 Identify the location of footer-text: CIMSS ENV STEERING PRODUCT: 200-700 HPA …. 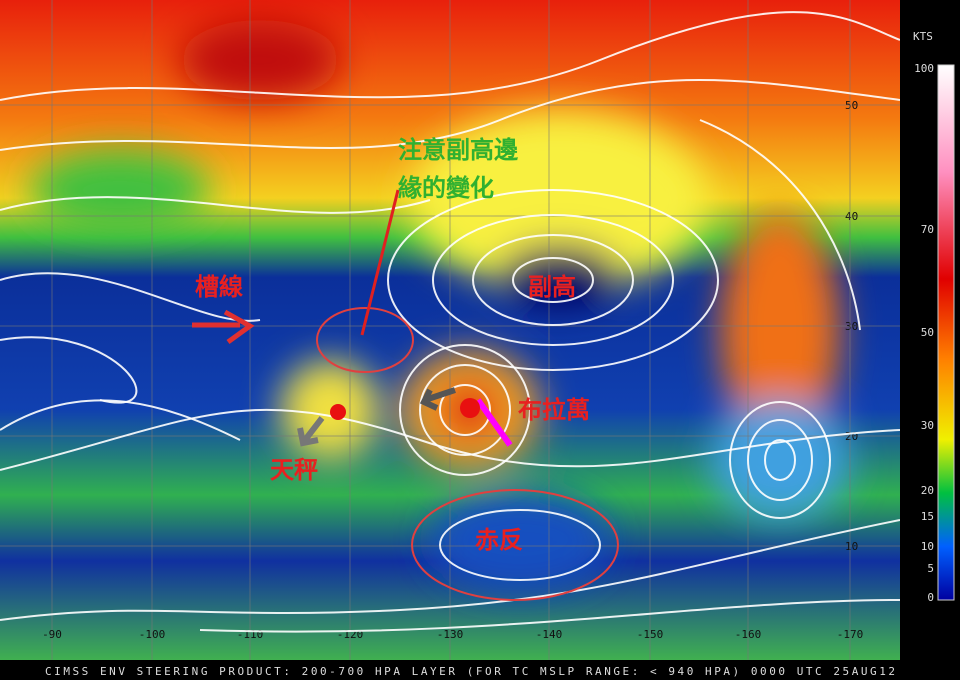
(470, 671).